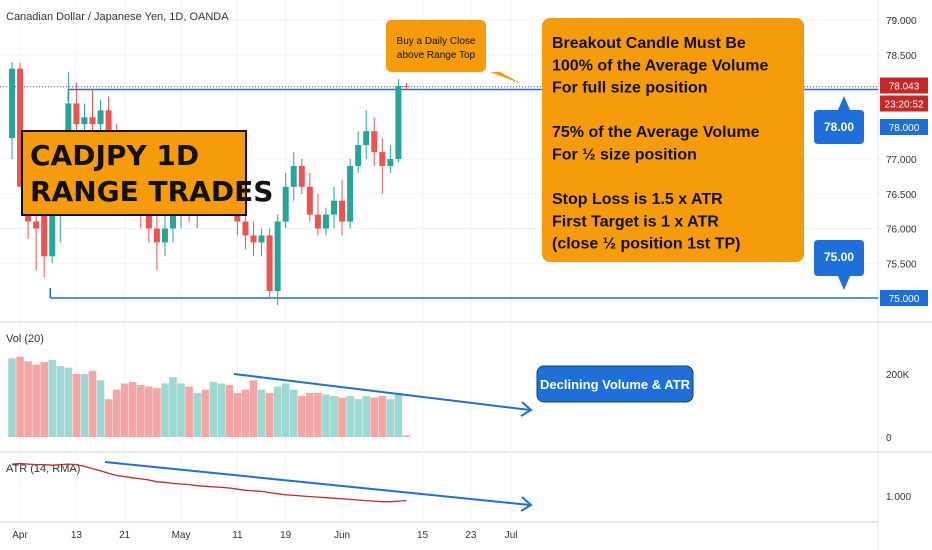 The width and height of the screenshot is (932, 550). What do you see at coordinates (839, 257) in the screenshot?
I see `svg-text: 75.00` at bounding box center [839, 257].